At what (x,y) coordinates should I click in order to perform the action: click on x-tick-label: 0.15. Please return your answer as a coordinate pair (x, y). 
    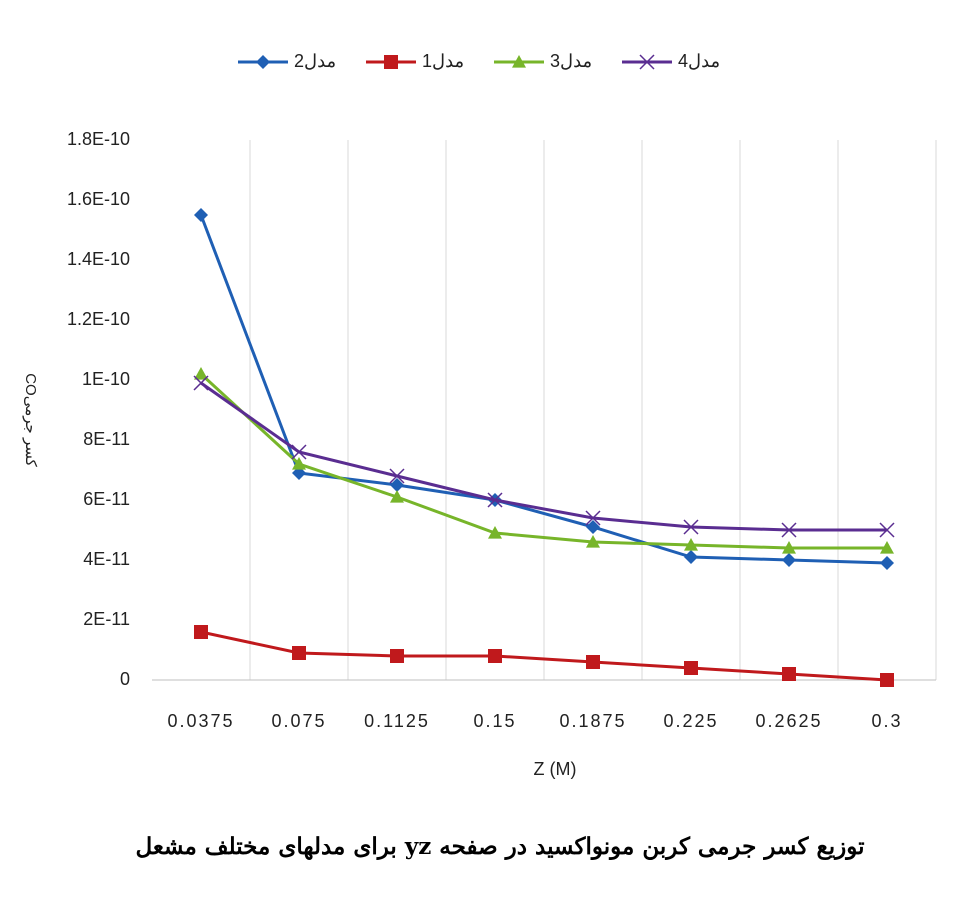
    Looking at the image, I should click on (494, 721).